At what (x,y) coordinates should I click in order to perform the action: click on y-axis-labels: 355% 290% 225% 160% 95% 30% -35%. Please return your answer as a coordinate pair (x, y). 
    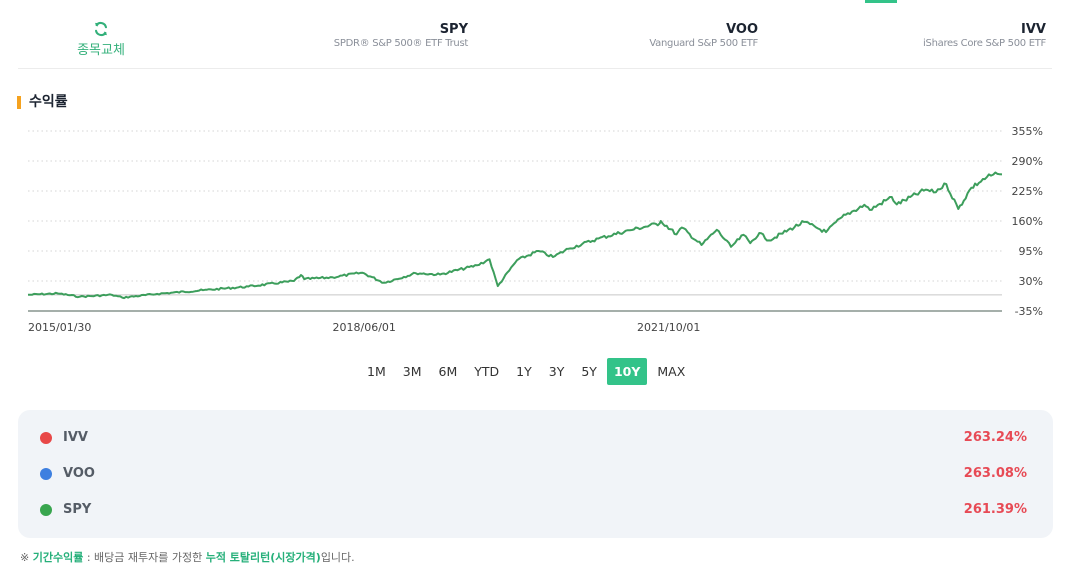
    Looking at the image, I should click on (1027, 221).